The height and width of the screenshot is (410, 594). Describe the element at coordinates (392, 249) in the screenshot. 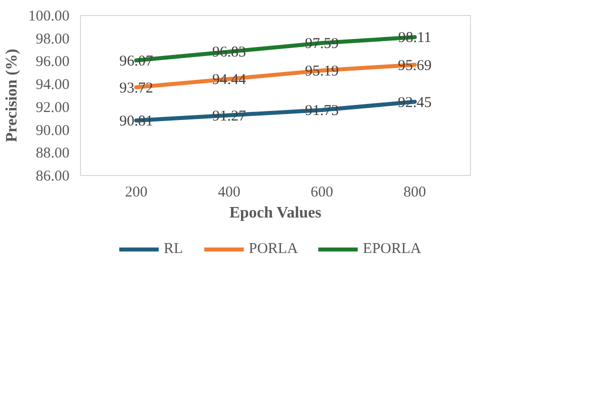

I see `legend-label: EPORLA` at that location.